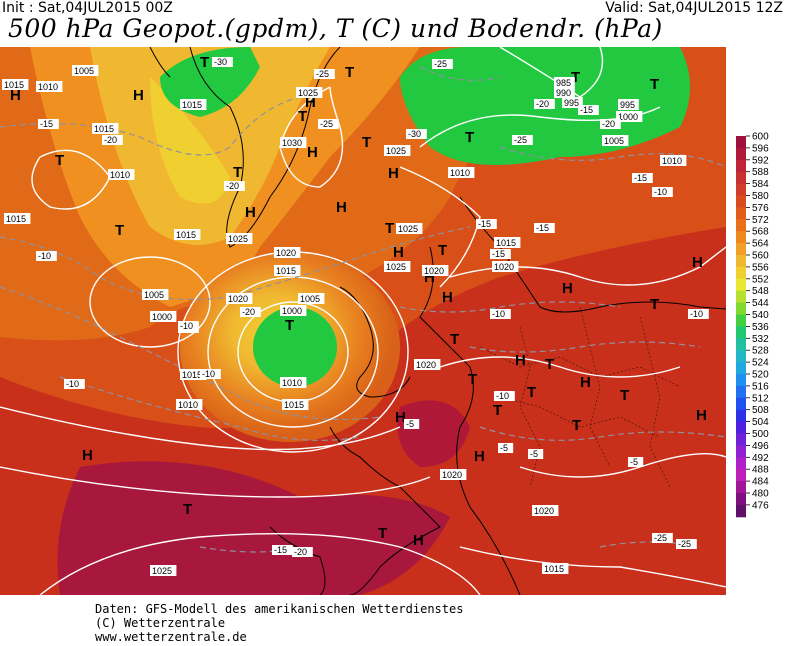 Image resolution: width=787 pixels, height=646 pixels. Describe the element at coordinates (760, 244) in the screenshot. I see `legend-label: 564` at that location.